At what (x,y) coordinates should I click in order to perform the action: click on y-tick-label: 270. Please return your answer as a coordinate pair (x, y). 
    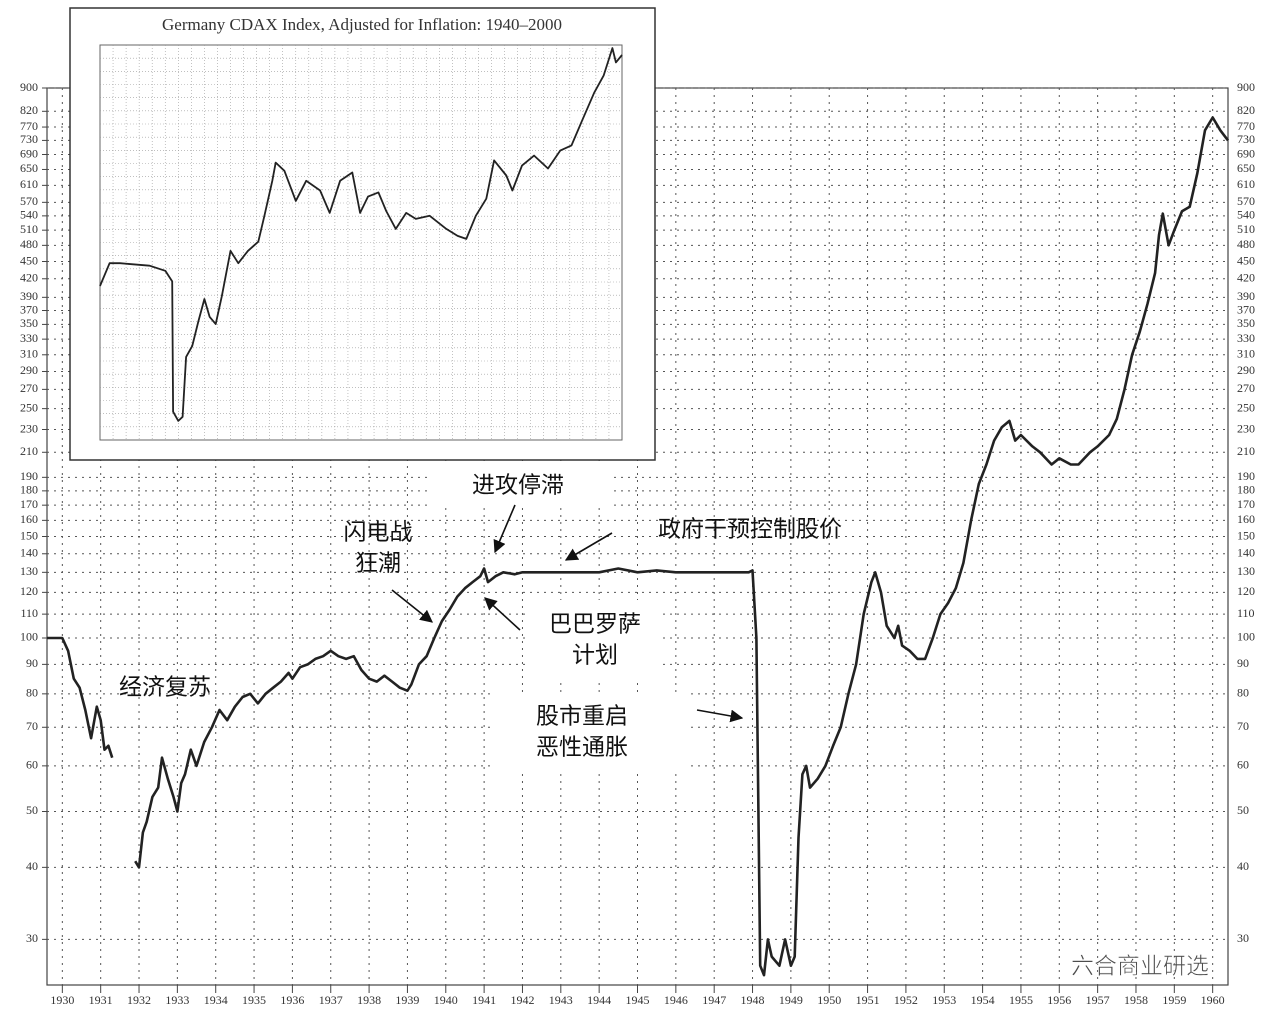
    Looking at the image, I should click on (29, 388).